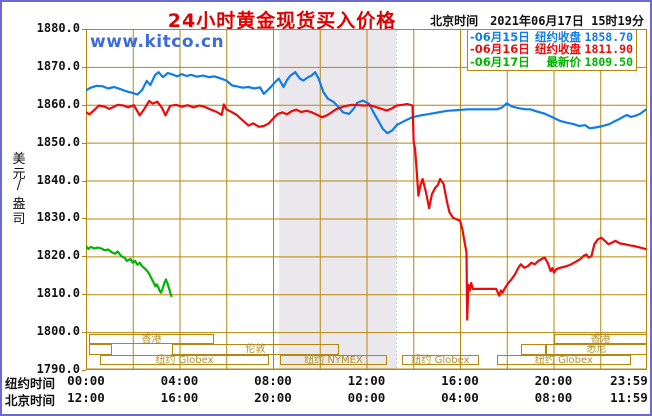 This screenshot has width=652, height=416. Describe the element at coordinates (608, 49) in the screenshot. I see `legend-value: 1811.90` at that location.